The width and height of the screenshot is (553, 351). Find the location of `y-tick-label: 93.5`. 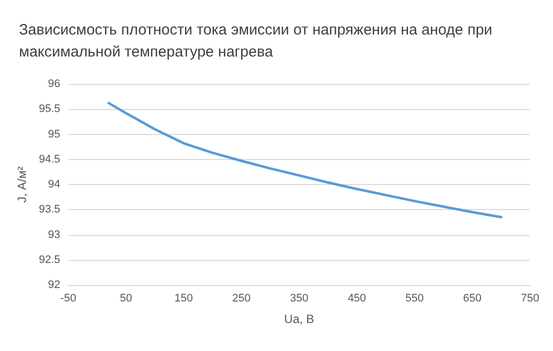

y-tick-label: 93.5 is located at coordinates (49, 210).